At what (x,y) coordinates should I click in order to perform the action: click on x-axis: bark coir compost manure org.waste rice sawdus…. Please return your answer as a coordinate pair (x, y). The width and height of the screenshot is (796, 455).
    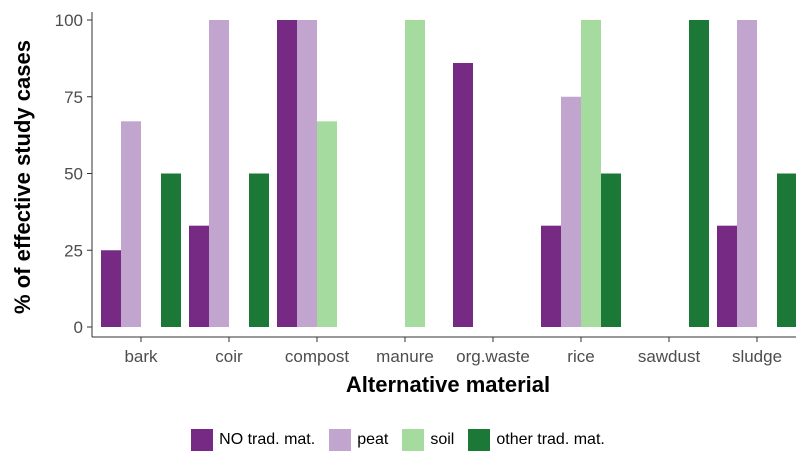
    Looking at the image, I should click on (444, 351).